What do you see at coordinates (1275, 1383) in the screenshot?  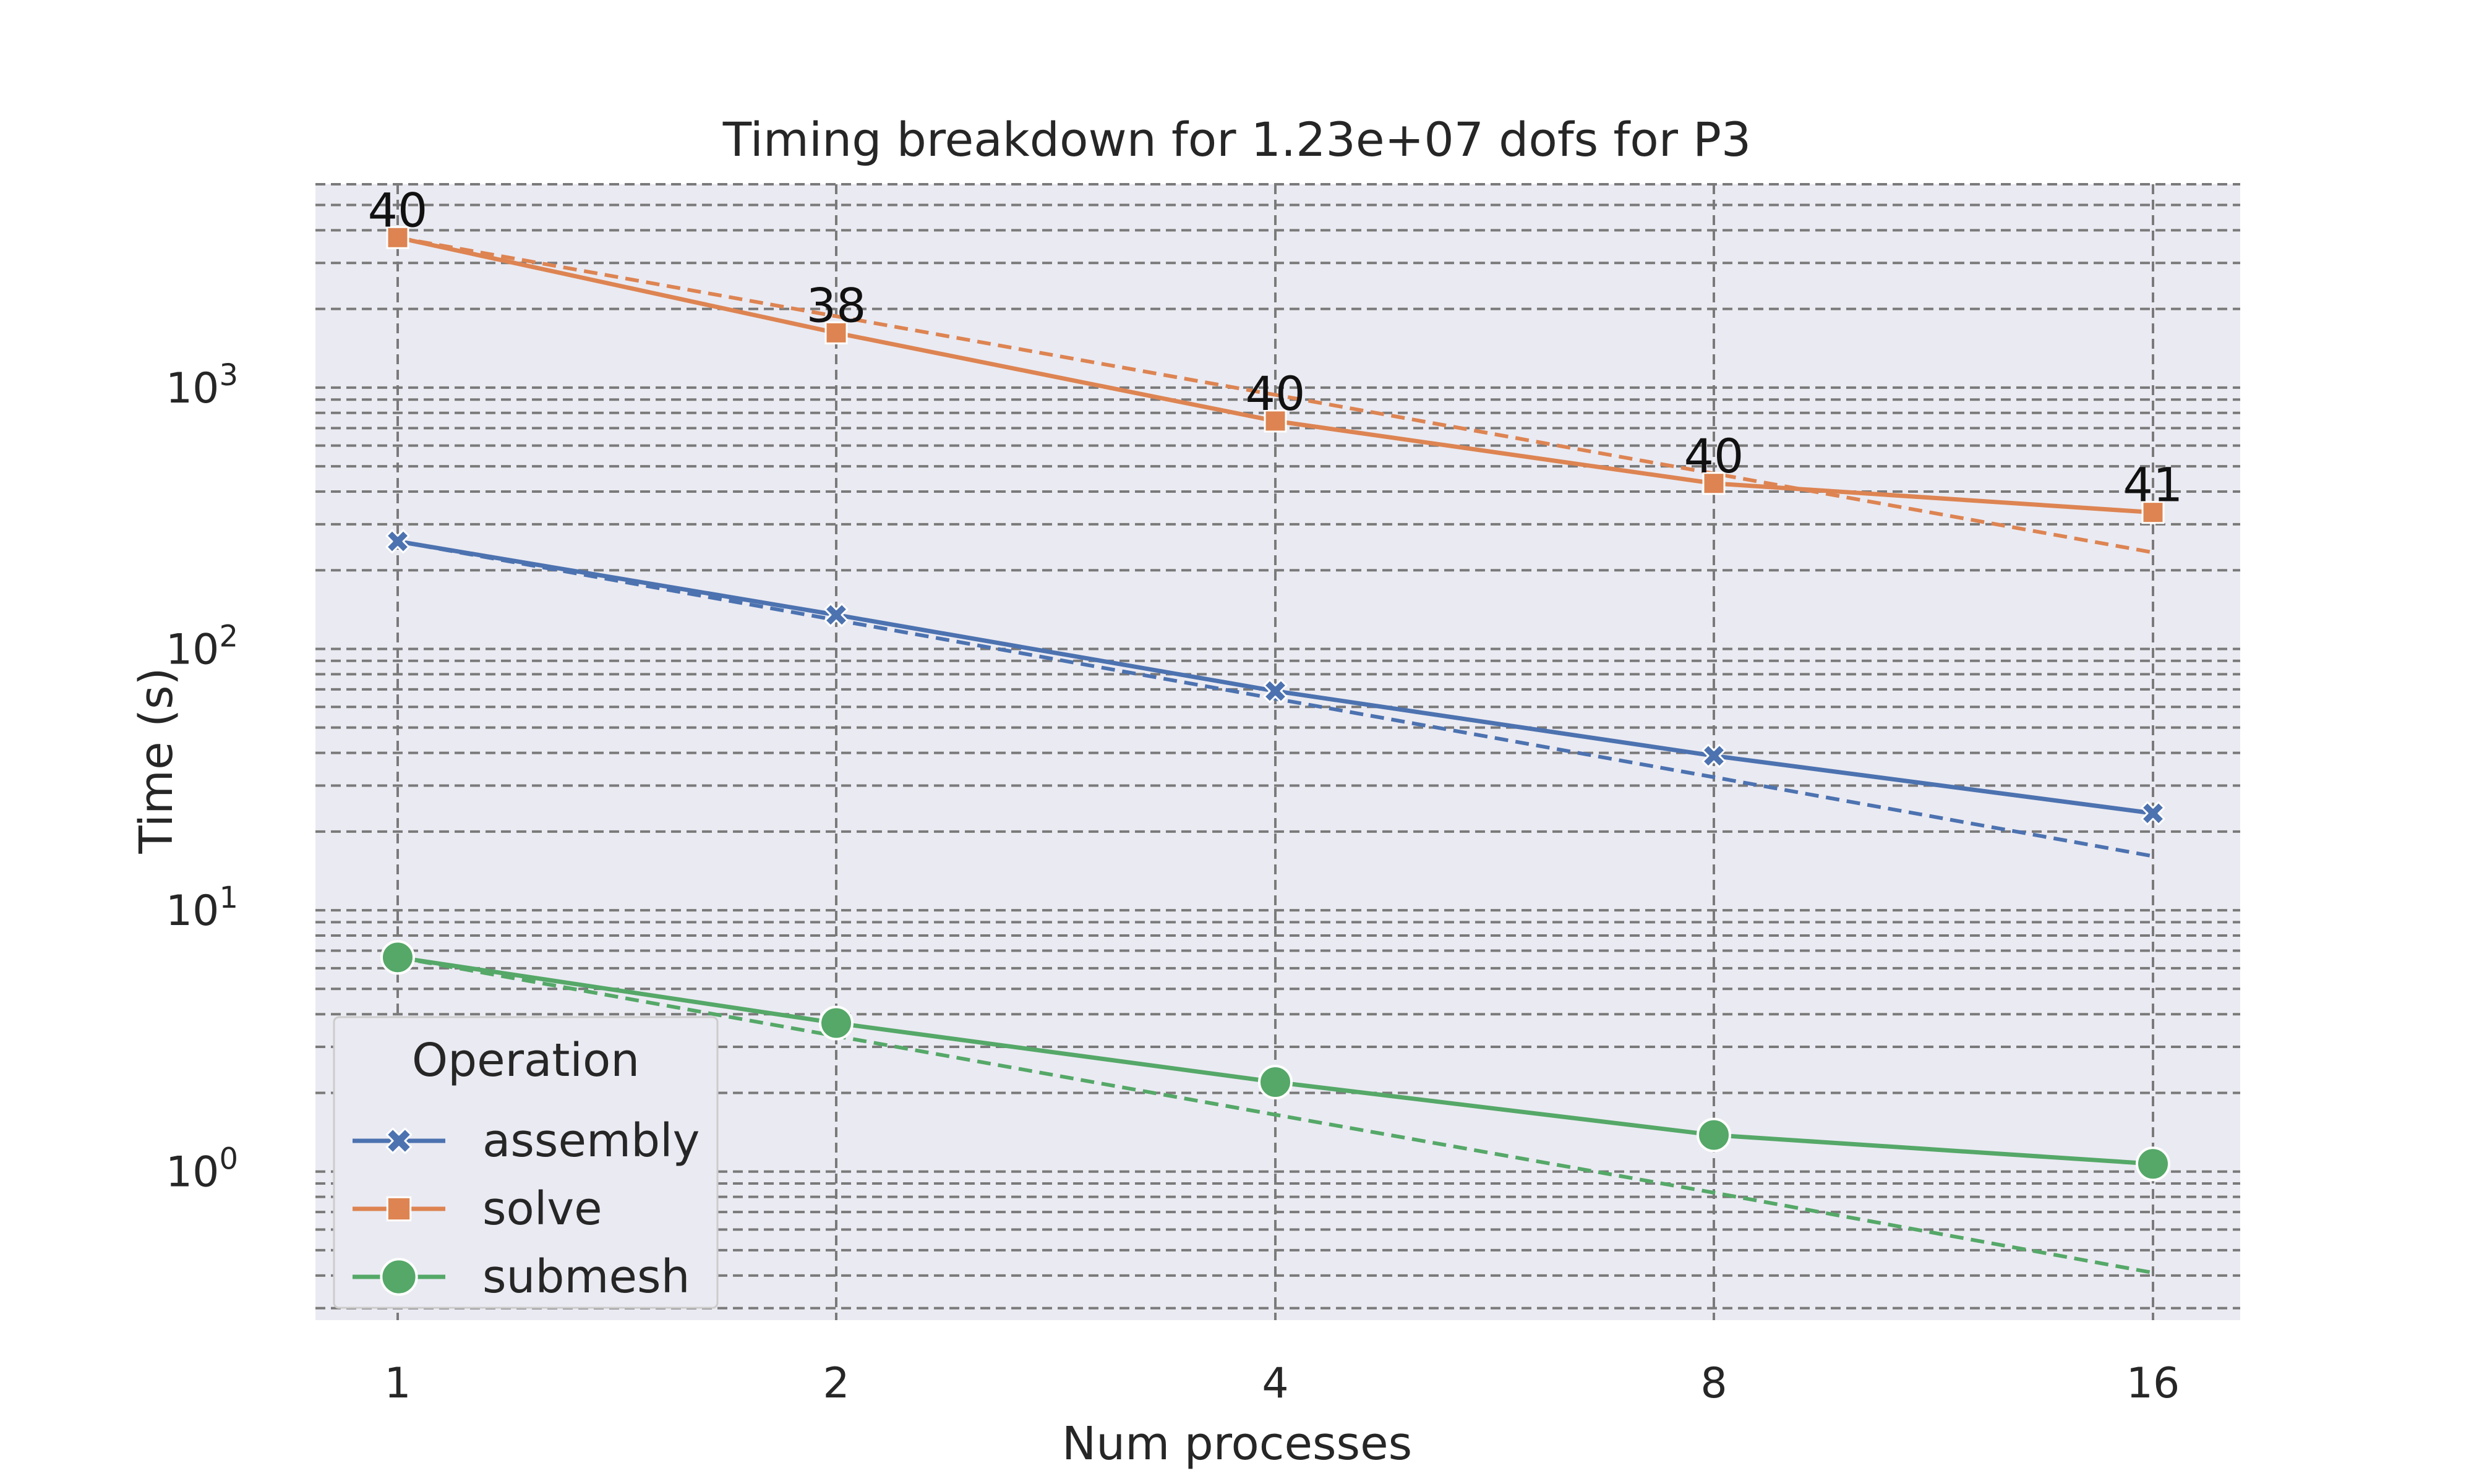 I see `x-tick-label: 4` at bounding box center [1275, 1383].